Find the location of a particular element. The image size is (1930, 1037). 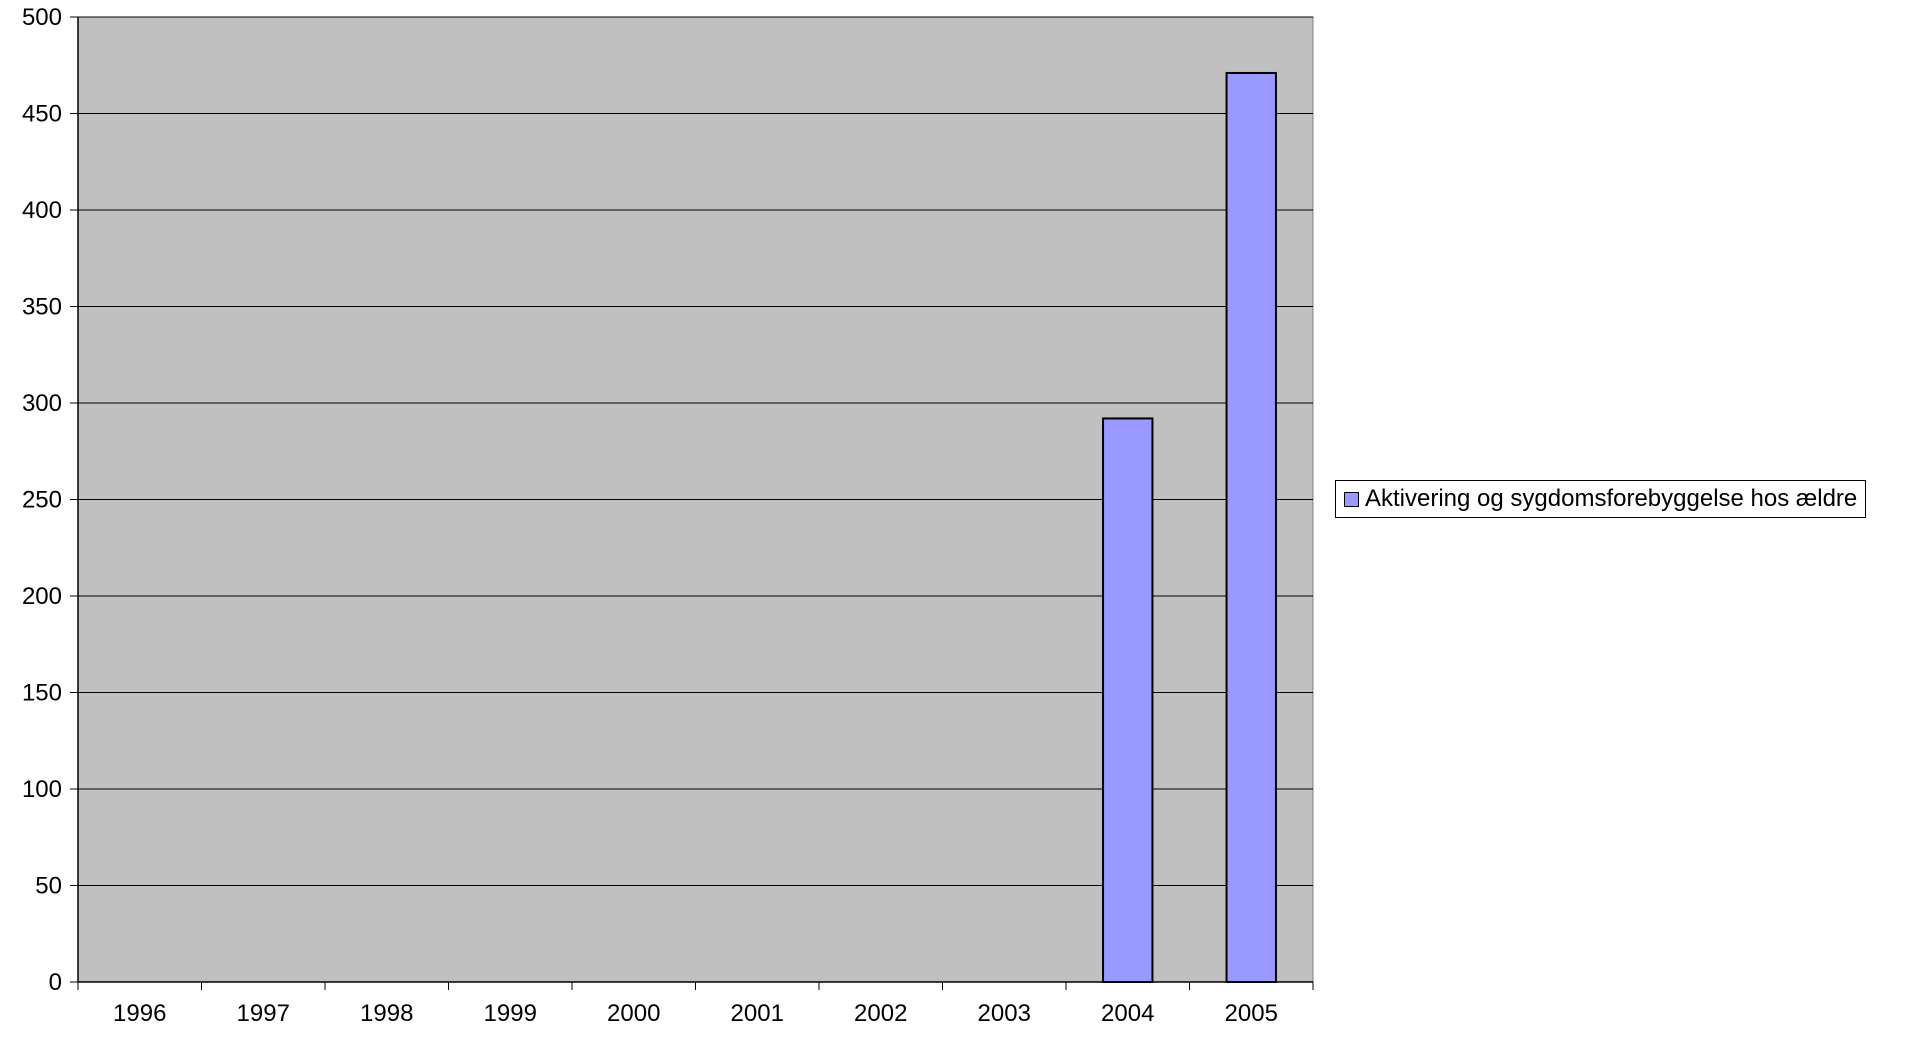

y-tick-label: 0 is located at coordinates (55, 982).